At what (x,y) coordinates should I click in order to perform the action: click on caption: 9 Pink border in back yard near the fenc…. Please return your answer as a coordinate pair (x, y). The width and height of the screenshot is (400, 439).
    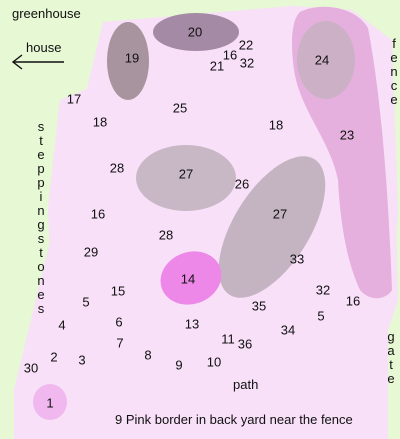
    Looking at the image, I should click on (234, 419).